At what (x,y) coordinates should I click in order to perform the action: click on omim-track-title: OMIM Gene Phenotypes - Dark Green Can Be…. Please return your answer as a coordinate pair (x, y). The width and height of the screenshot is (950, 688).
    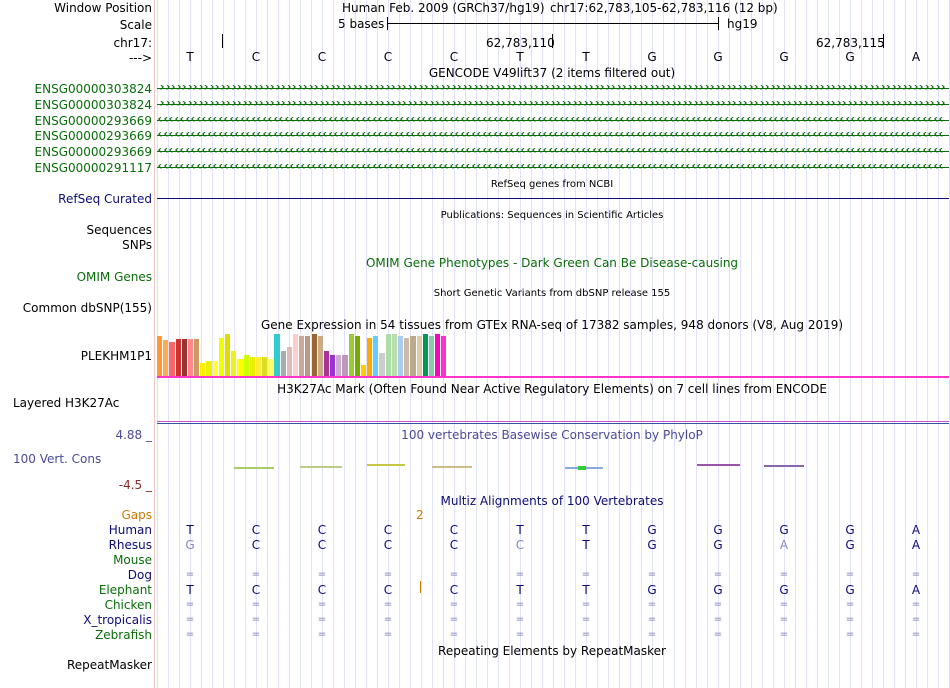
    Looking at the image, I should click on (552, 263).